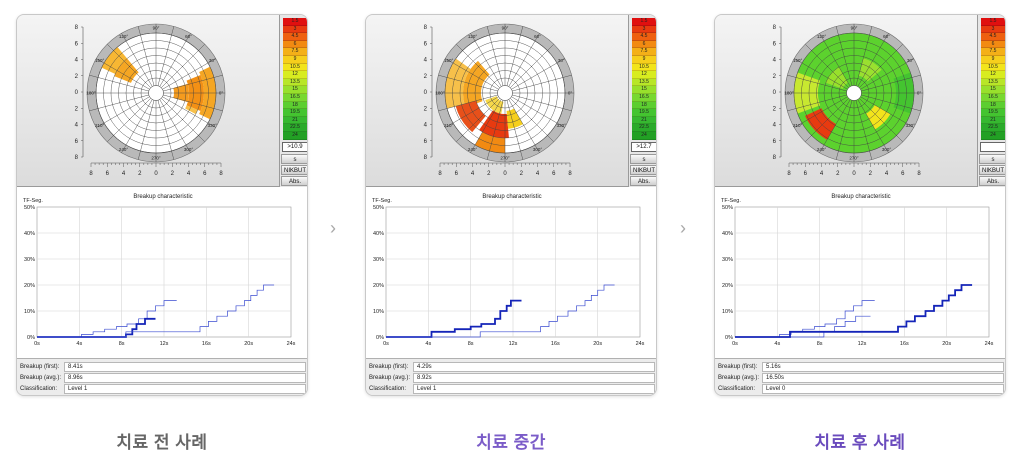  What do you see at coordinates (883, 367) in the screenshot?
I see `breakup-first-value: 5.16s` at bounding box center [883, 367].